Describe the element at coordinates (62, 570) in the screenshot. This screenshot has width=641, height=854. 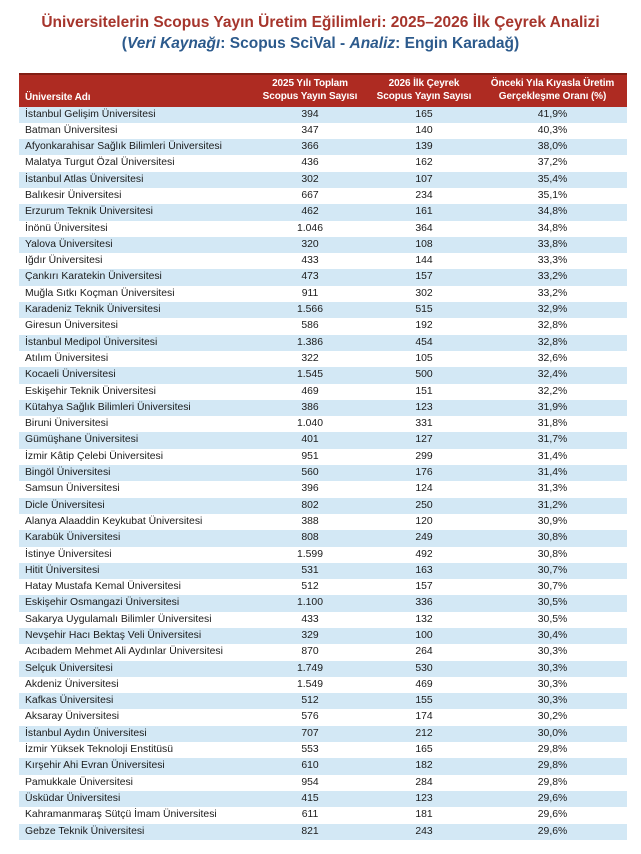
I see `university-name-cell: Hitit Üniversitesi` at that location.